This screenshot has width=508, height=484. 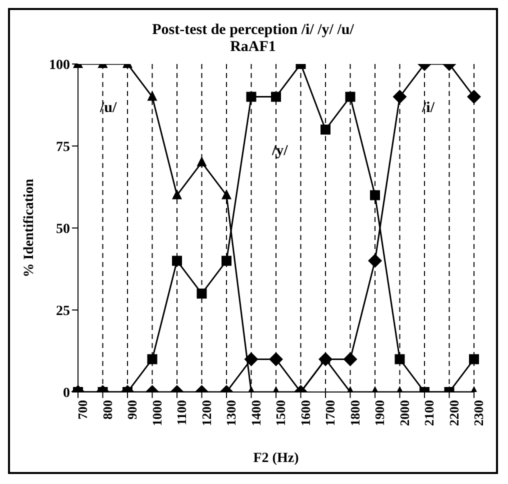 What do you see at coordinates (305, 413) in the screenshot?
I see `x-tick-label: 1600` at bounding box center [305, 413].